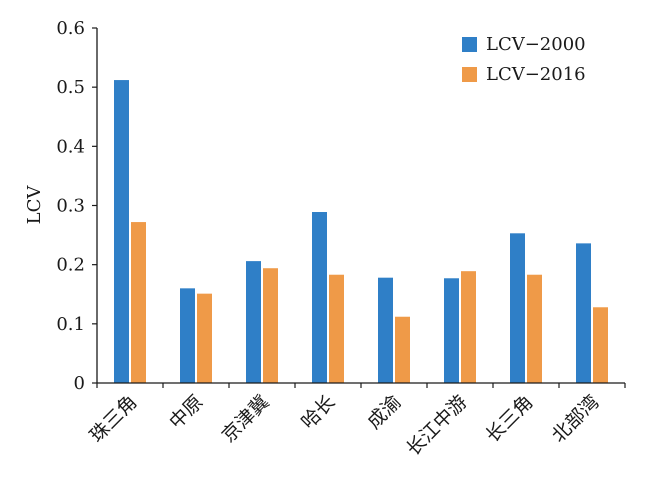  What do you see at coordinates (524, 59) in the screenshot?
I see `legend: LCV−2000 LCV−2016` at bounding box center [524, 59].